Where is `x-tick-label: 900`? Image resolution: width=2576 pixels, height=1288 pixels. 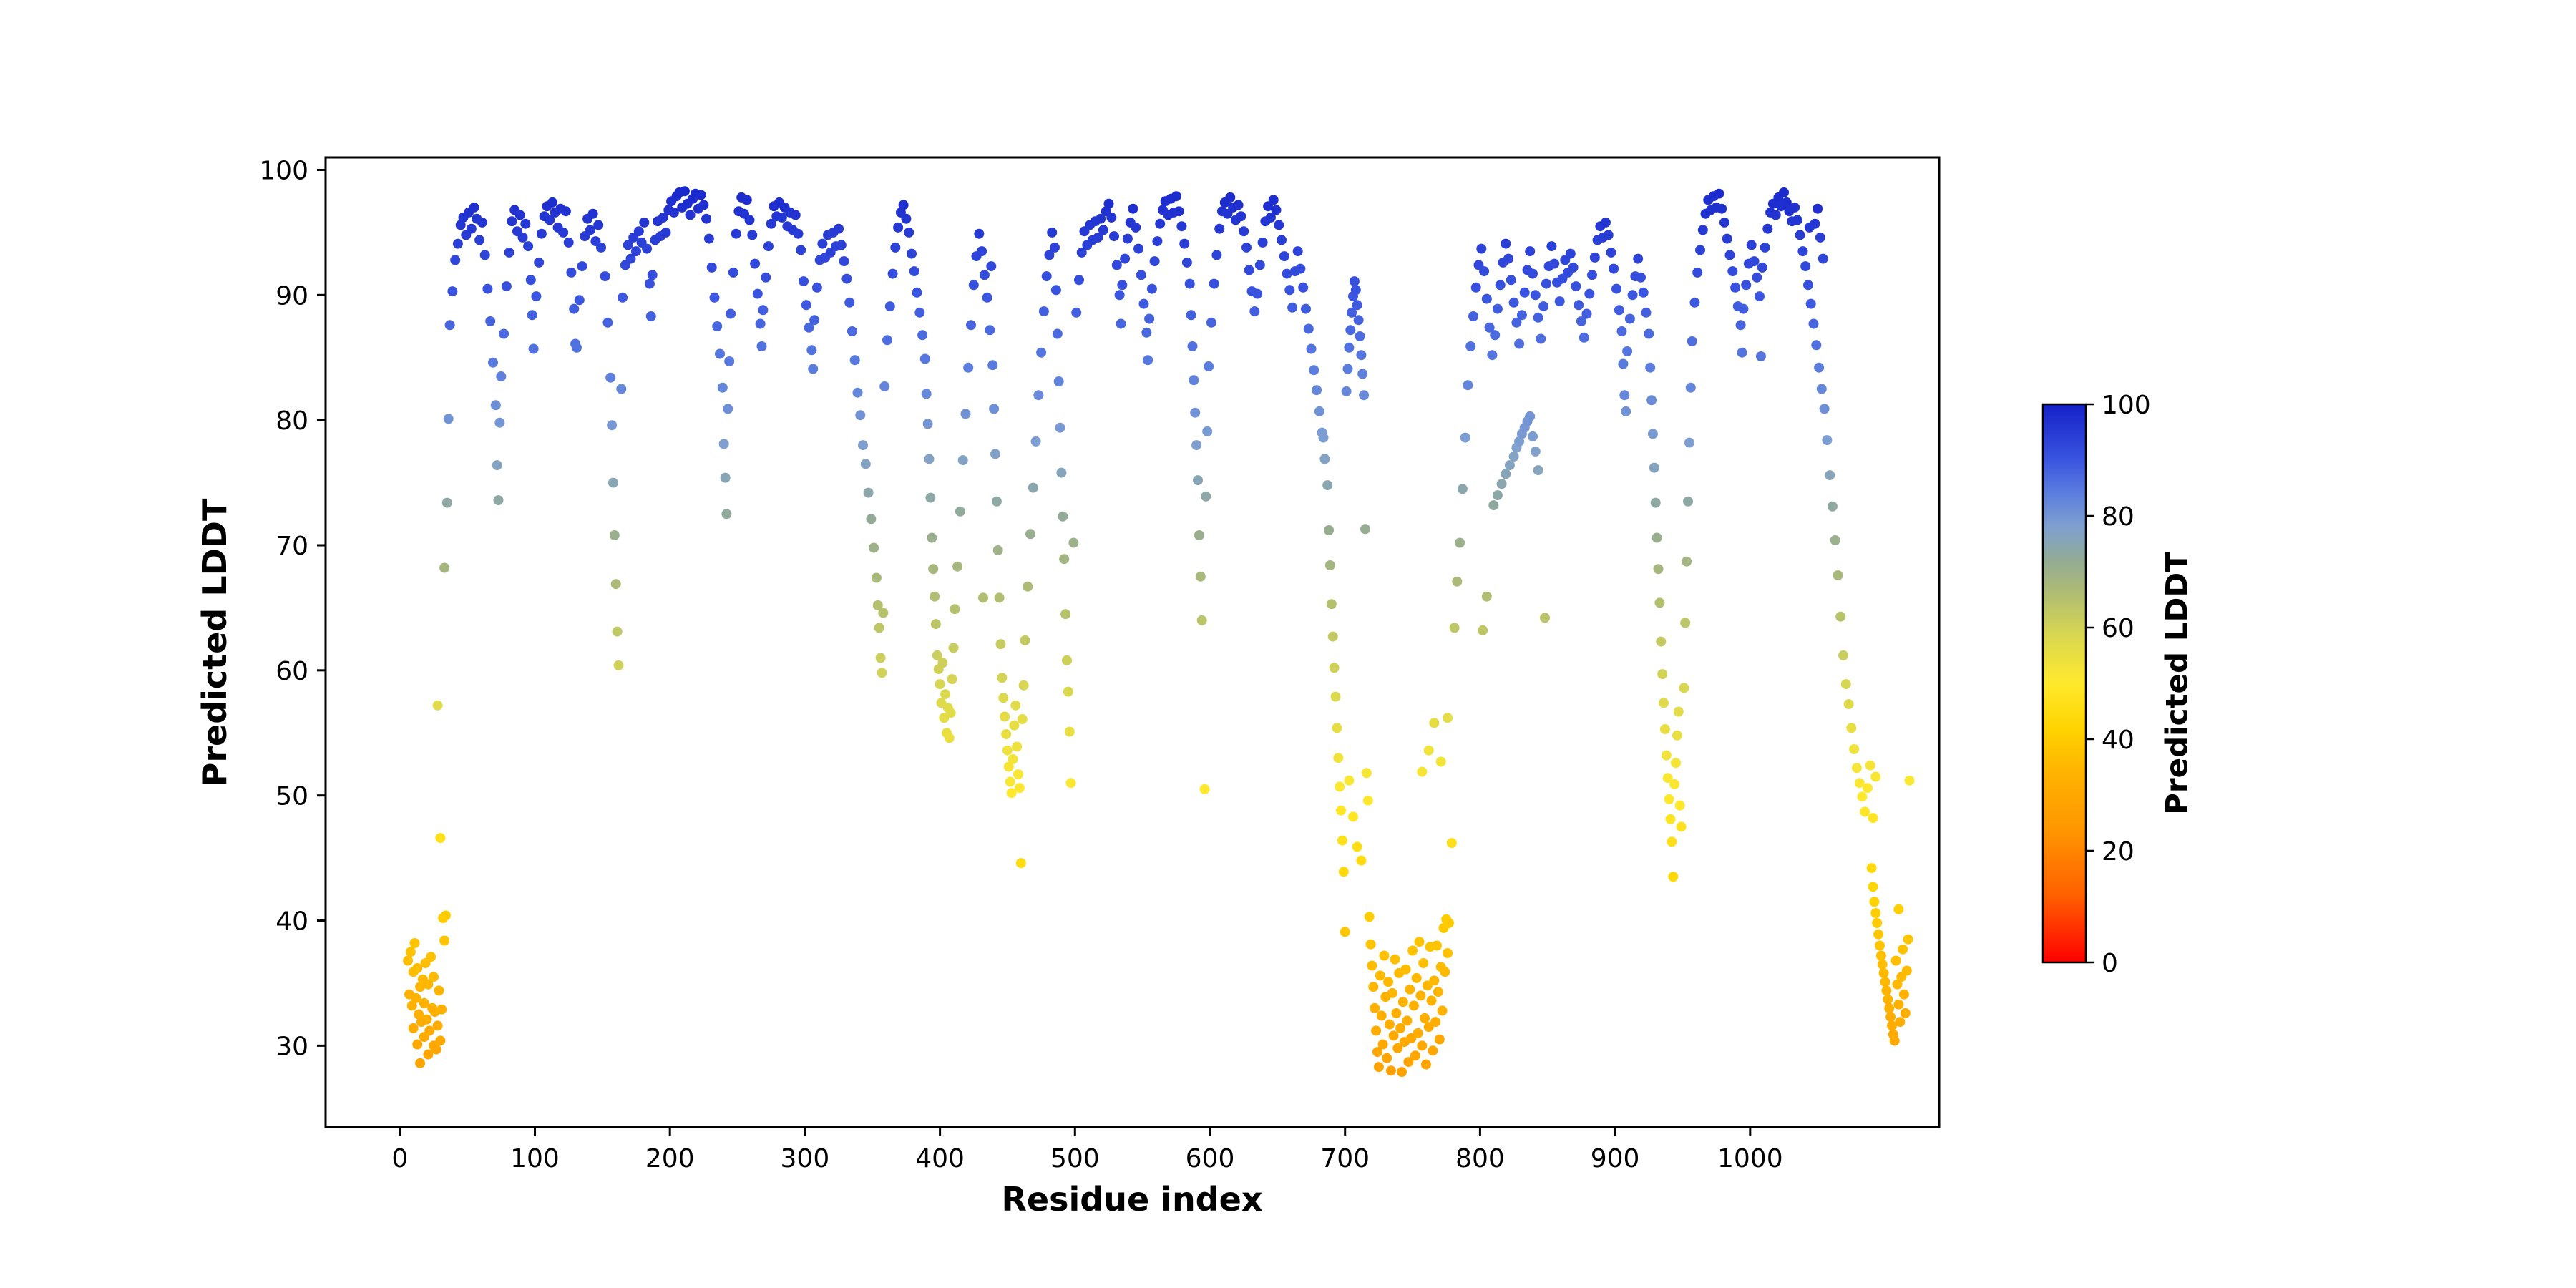 x-tick-label: 900 is located at coordinates (1615, 1159).